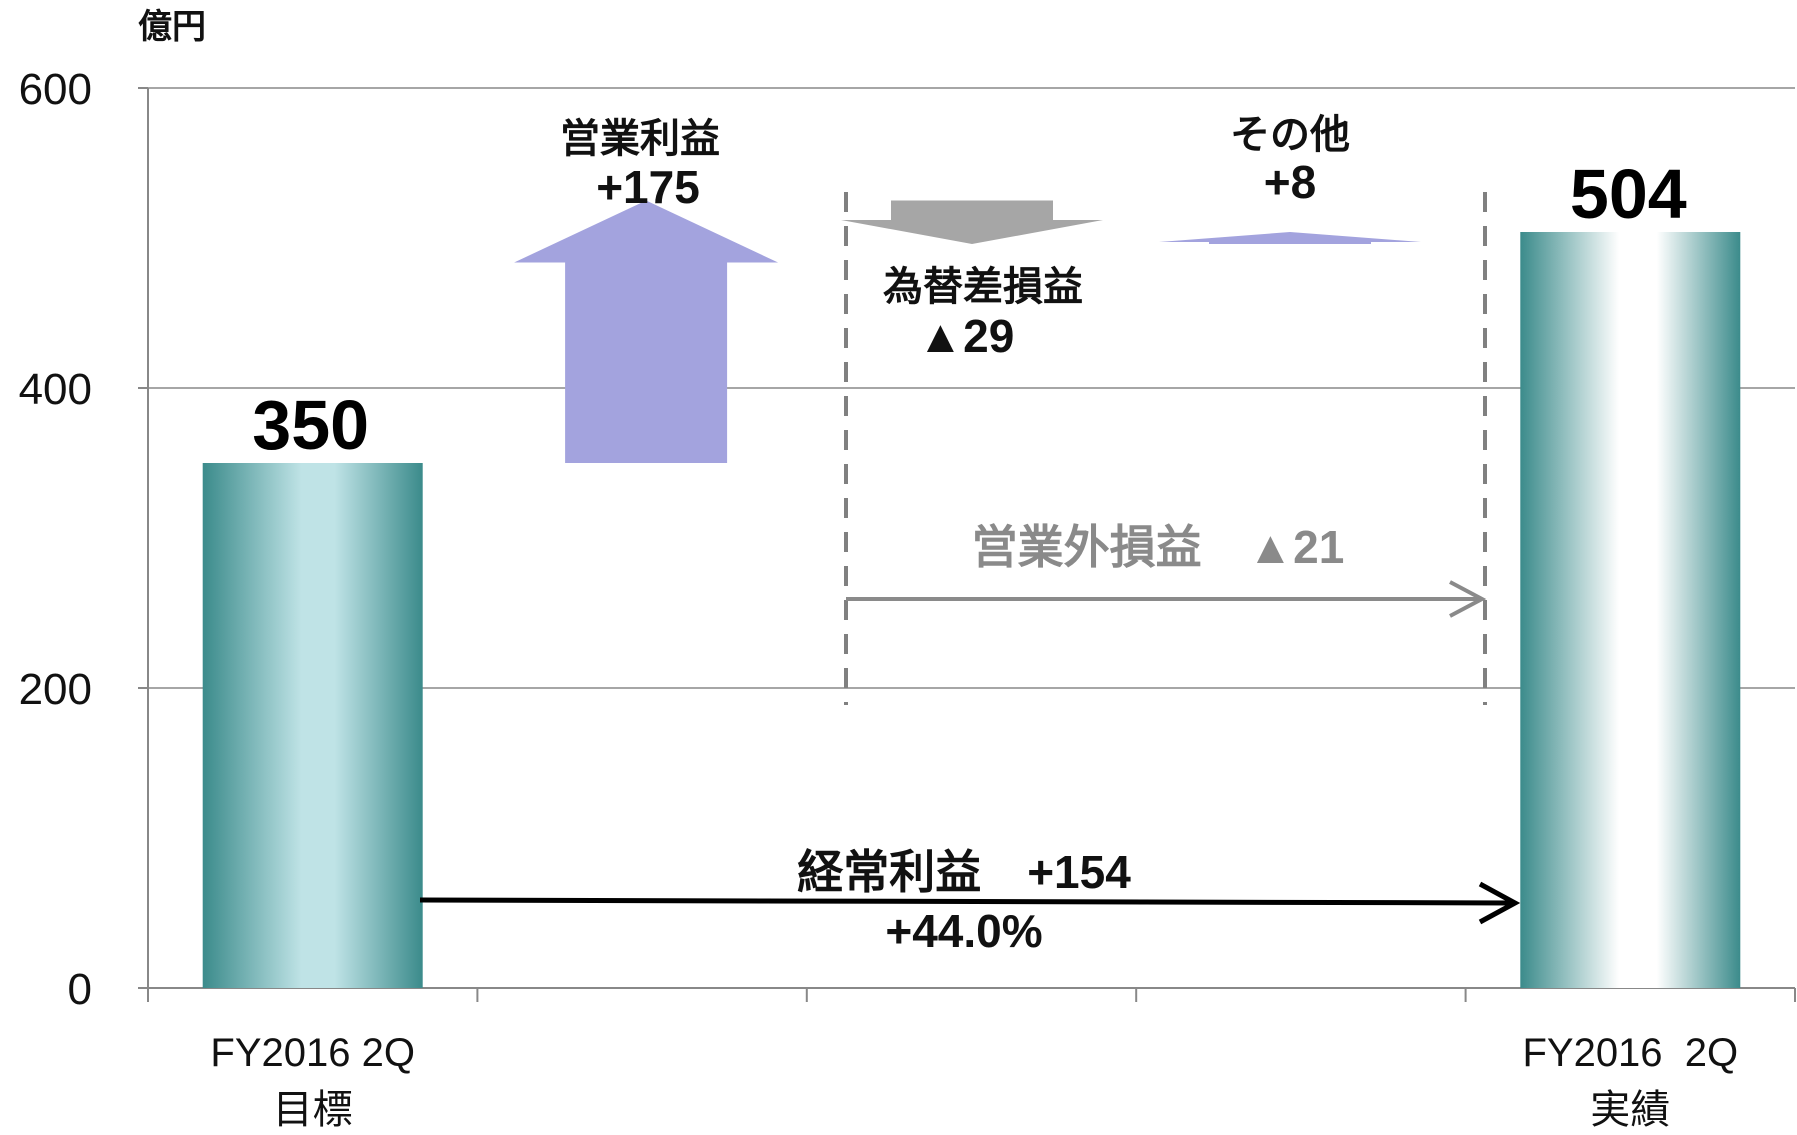 The width and height of the screenshot is (1797, 1135). What do you see at coordinates (648, 187) in the screenshot?
I see `change-delta-operating-profit: +175` at bounding box center [648, 187].